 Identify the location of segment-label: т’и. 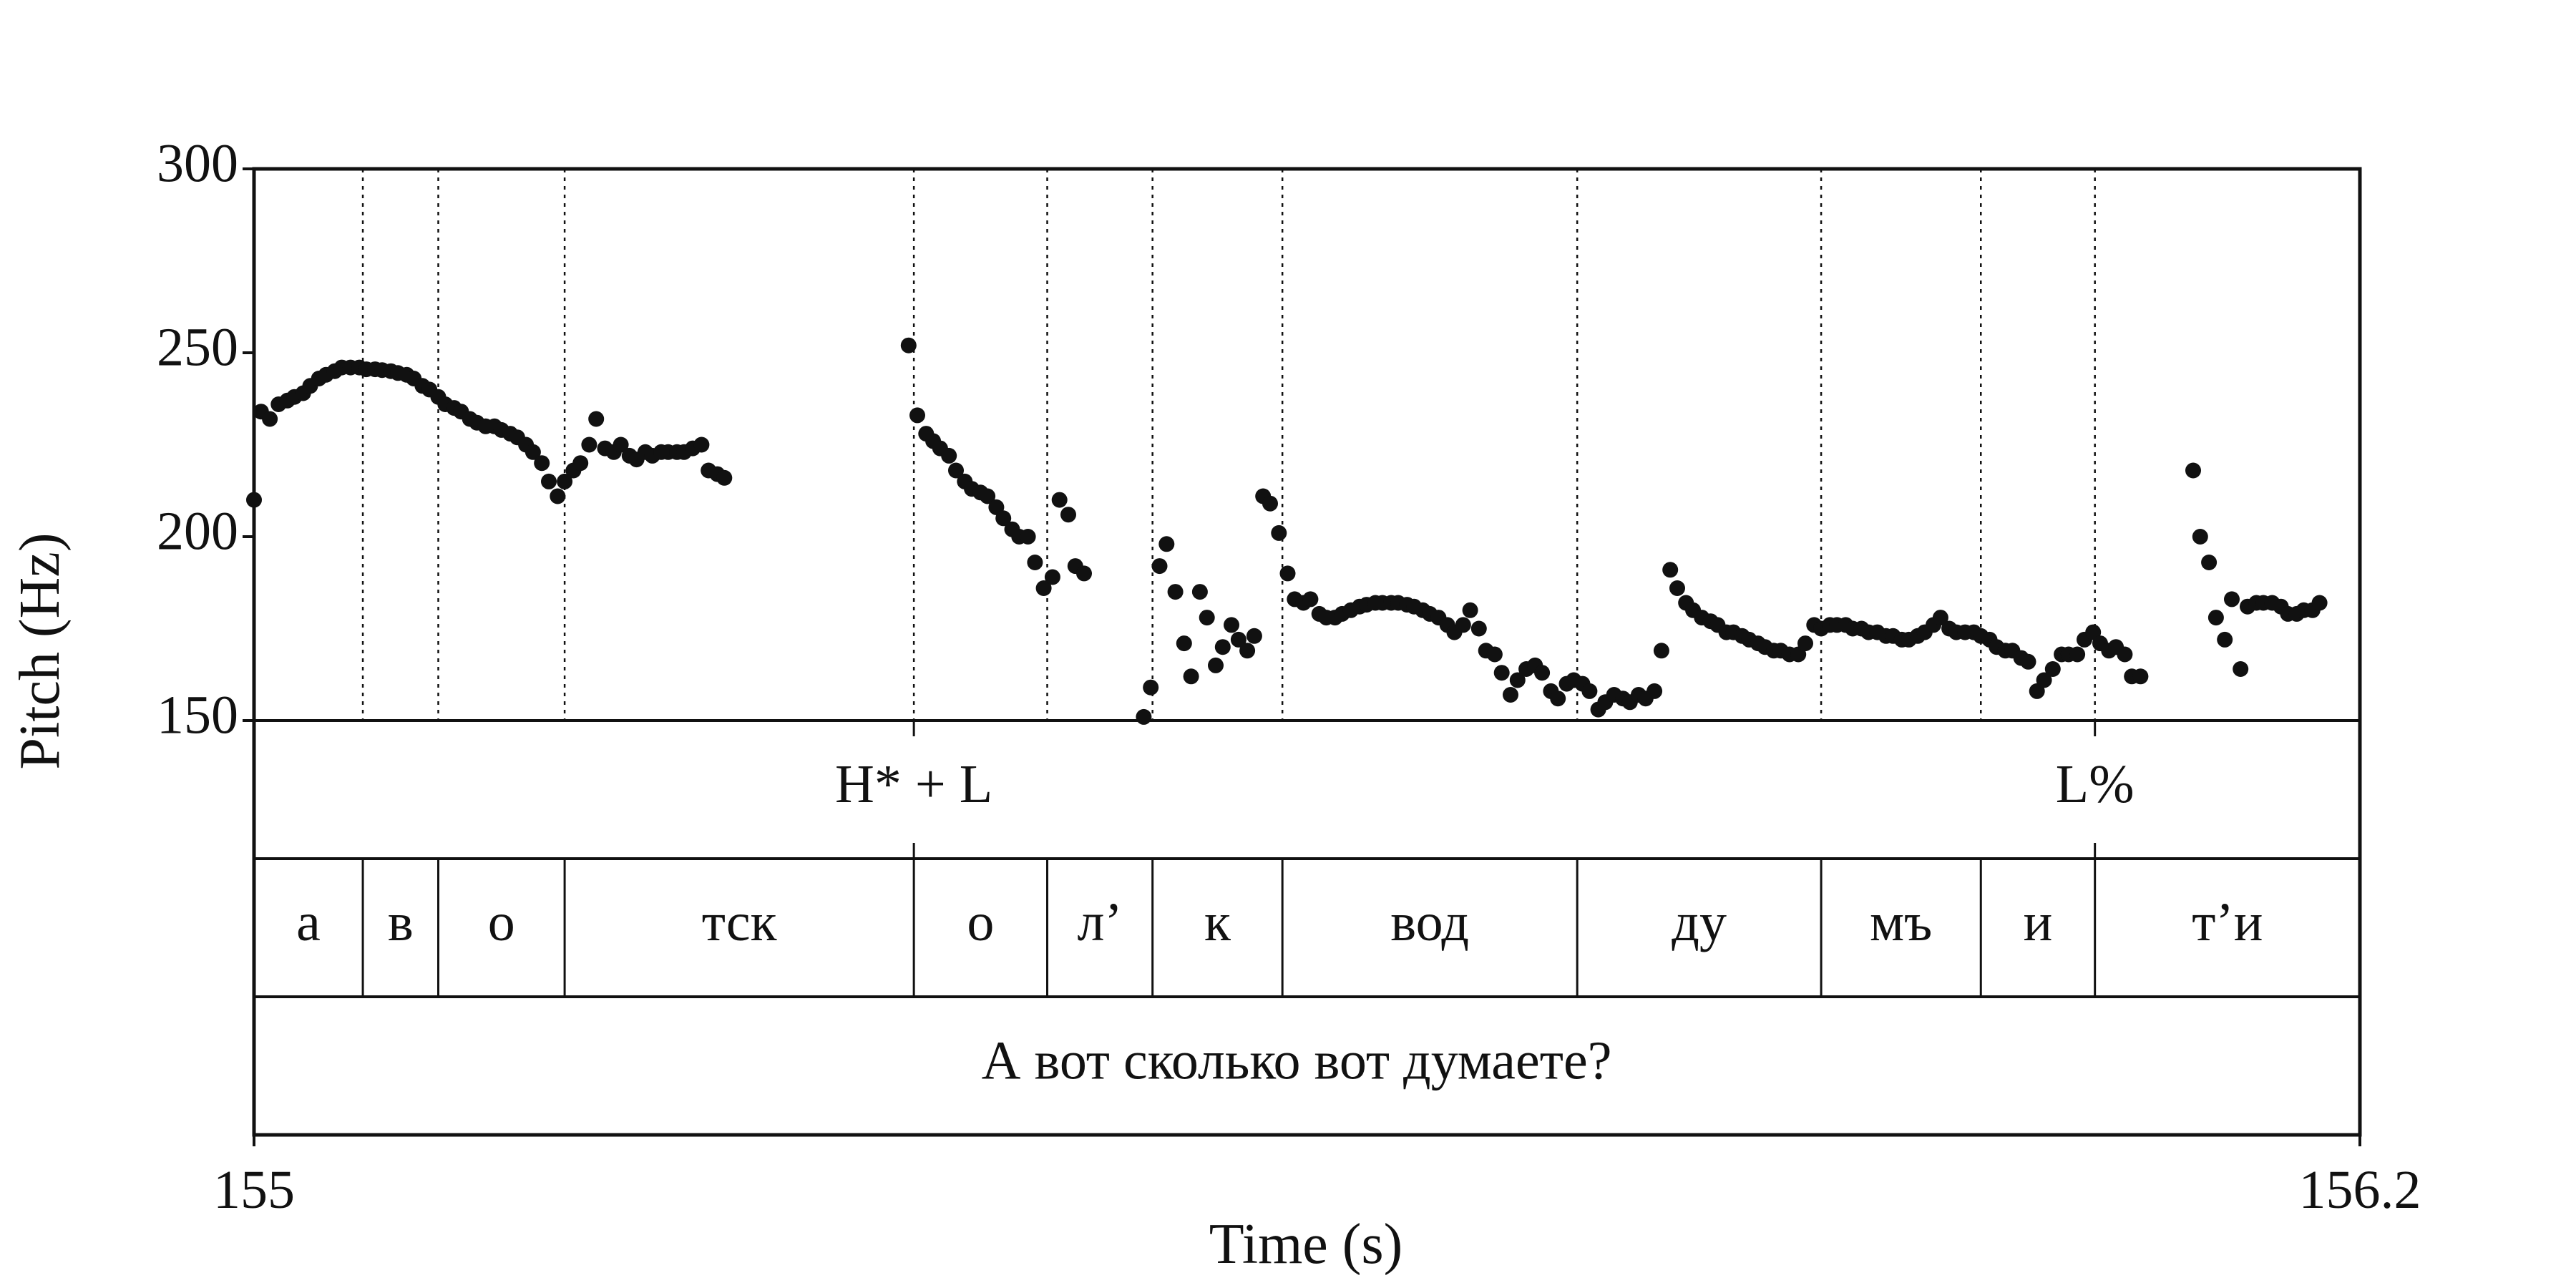
(2227, 922).